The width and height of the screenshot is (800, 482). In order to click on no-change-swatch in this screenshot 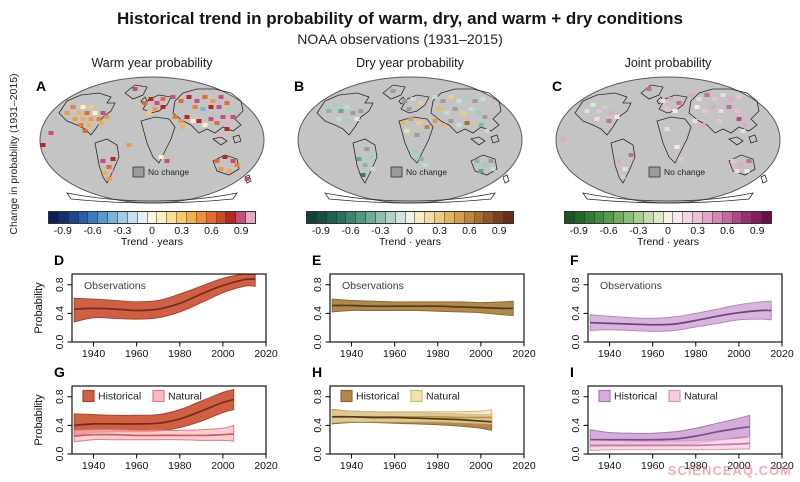, I will do `click(396, 172)`.